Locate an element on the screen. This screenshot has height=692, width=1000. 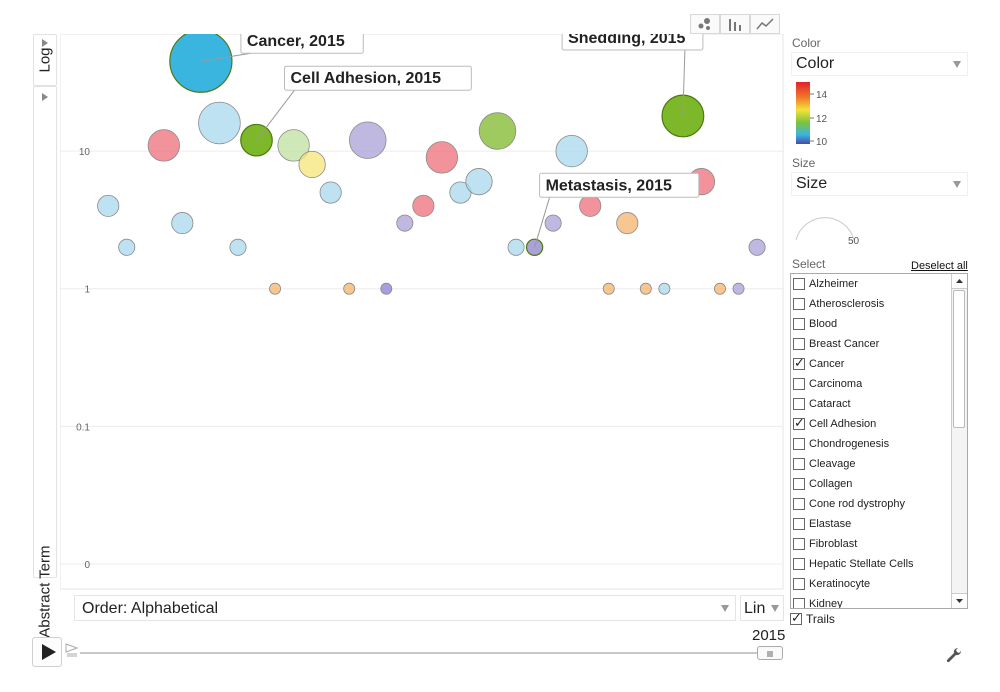
size-selector: Size is located at coordinates (879, 184).